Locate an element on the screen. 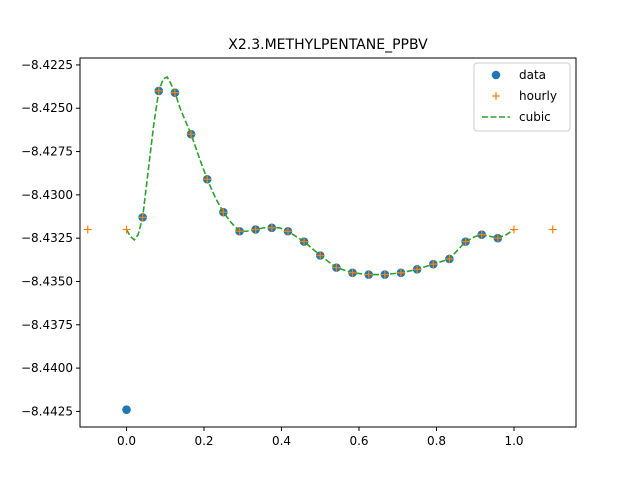 The height and width of the screenshot is (480, 640). y-tick-label: −8.4400 is located at coordinates (47, 368).